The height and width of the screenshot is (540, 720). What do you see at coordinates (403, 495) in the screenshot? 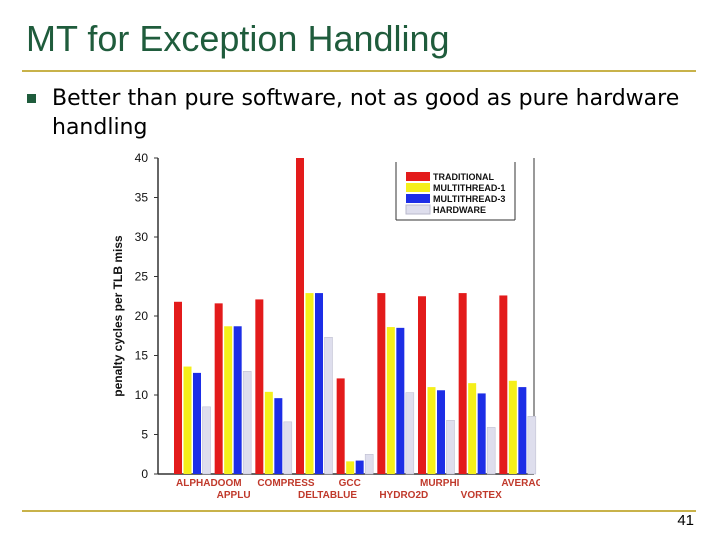
I see `x-tick-label: HYDRO2D` at bounding box center [403, 495].